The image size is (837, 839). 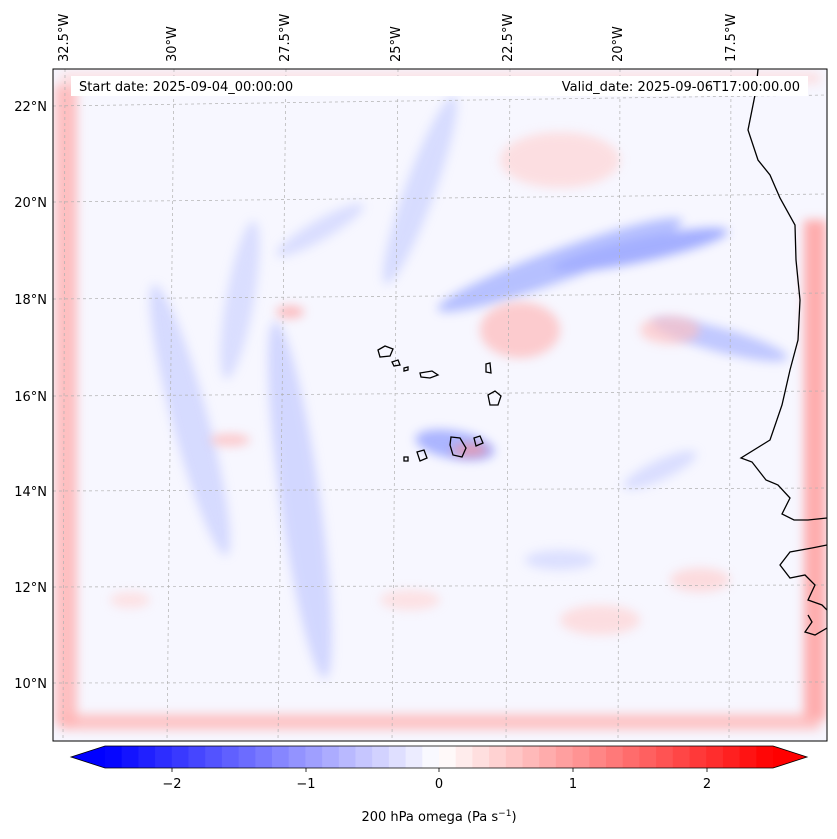 What do you see at coordinates (396, 44) in the screenshot?
I see `lon-tick-25W: 25°W` at bounding box center [396, 44].